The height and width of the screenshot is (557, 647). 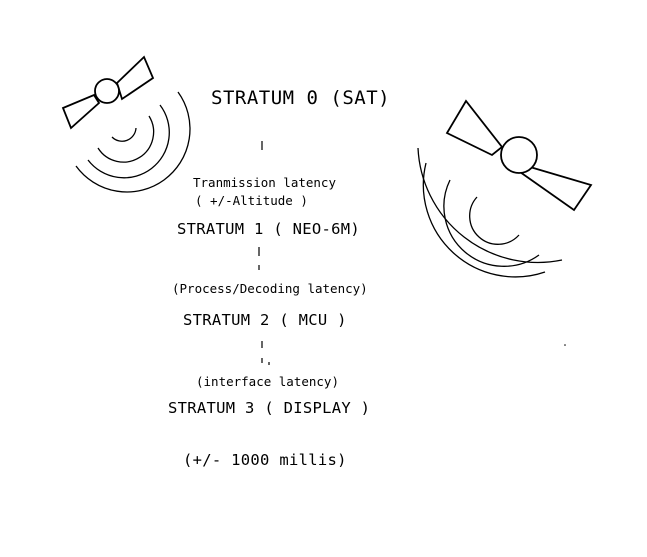 I want to click on total-latency-label: (+/- 1000 millis), so click(x=265, y=460).